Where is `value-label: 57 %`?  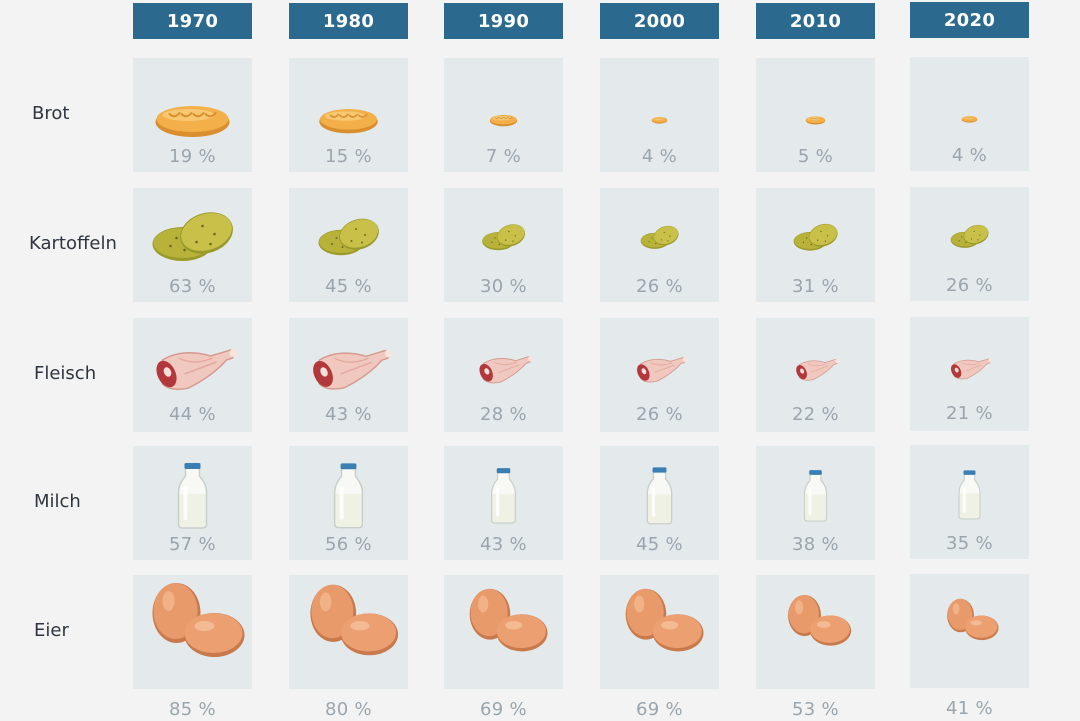
value-label: 57 % is located at coordinates (192, 544).